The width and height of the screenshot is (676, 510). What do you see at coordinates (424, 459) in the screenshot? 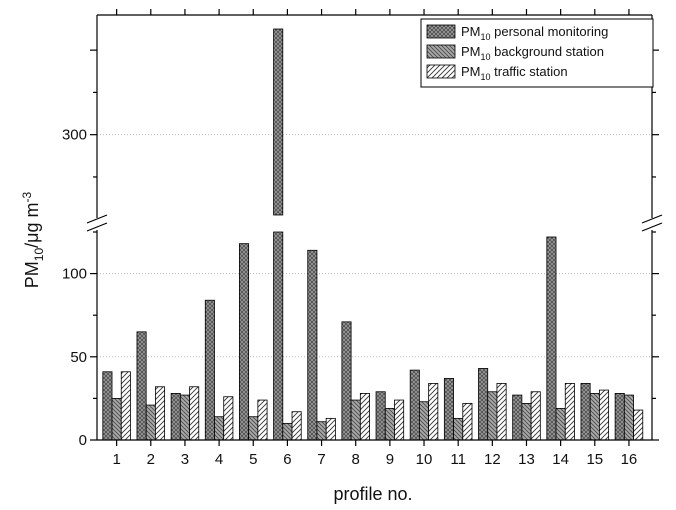
I see `x-tick-label: 10` at bounding box center [424, 459].